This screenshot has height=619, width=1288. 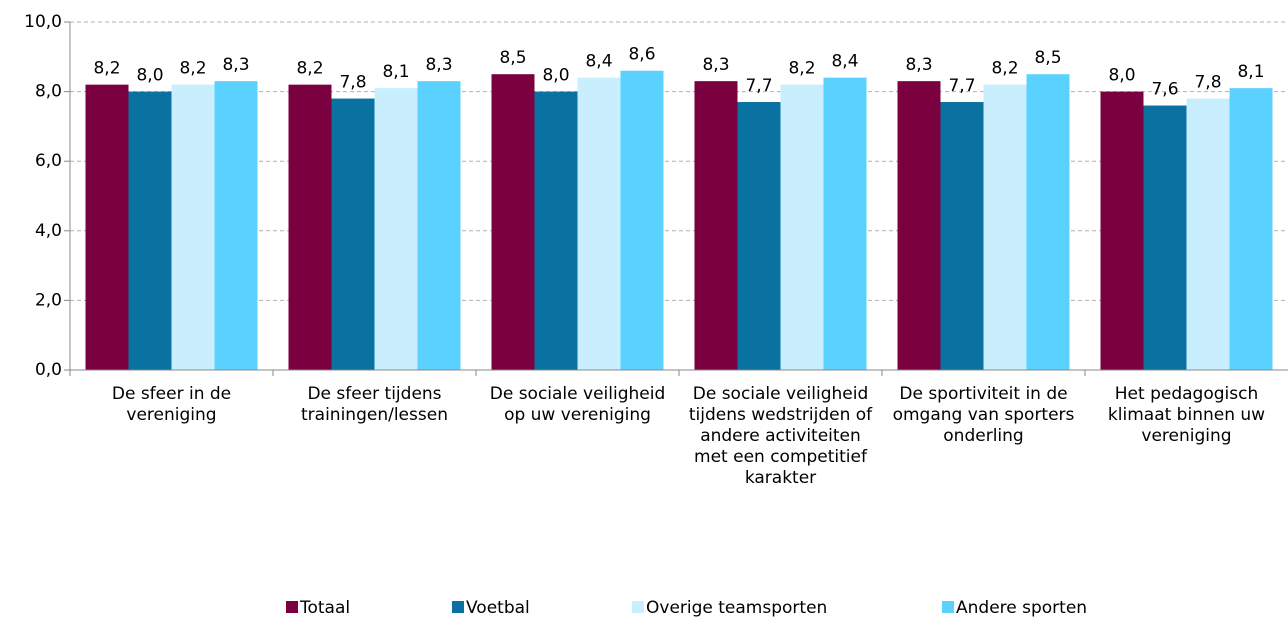 What do you see at coordinates (48, 161) in the screenshot?
I see `y-tick-label: 6,0` at bounding box center [48, 161].